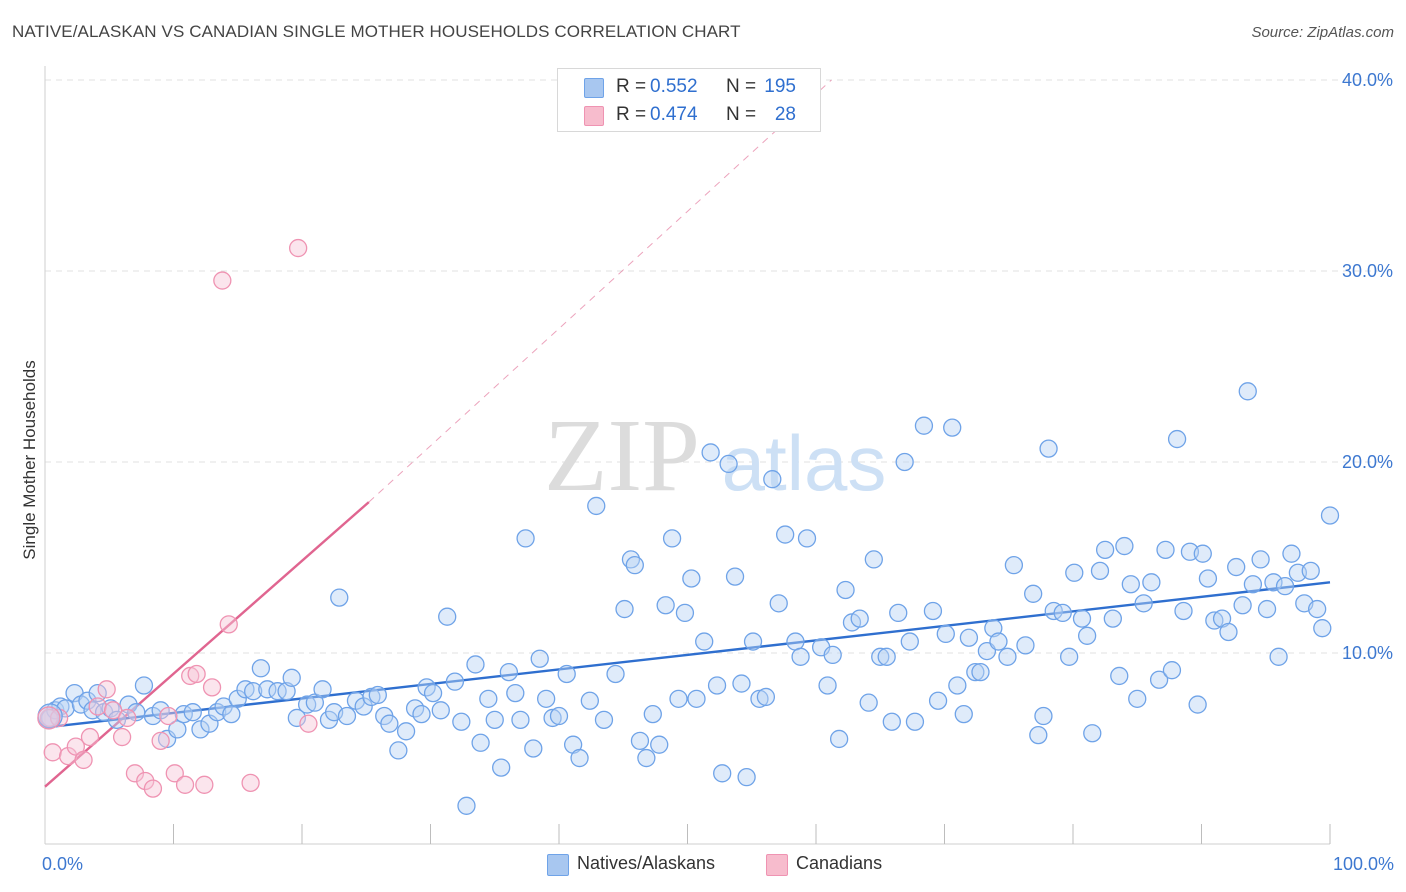  What do you see at coordinates (689, 100) in the screenshot?
I see `correlation-legend: R = 0.552 N = 195 R = 0.474 N = 28` at bounding box center [689, 100].